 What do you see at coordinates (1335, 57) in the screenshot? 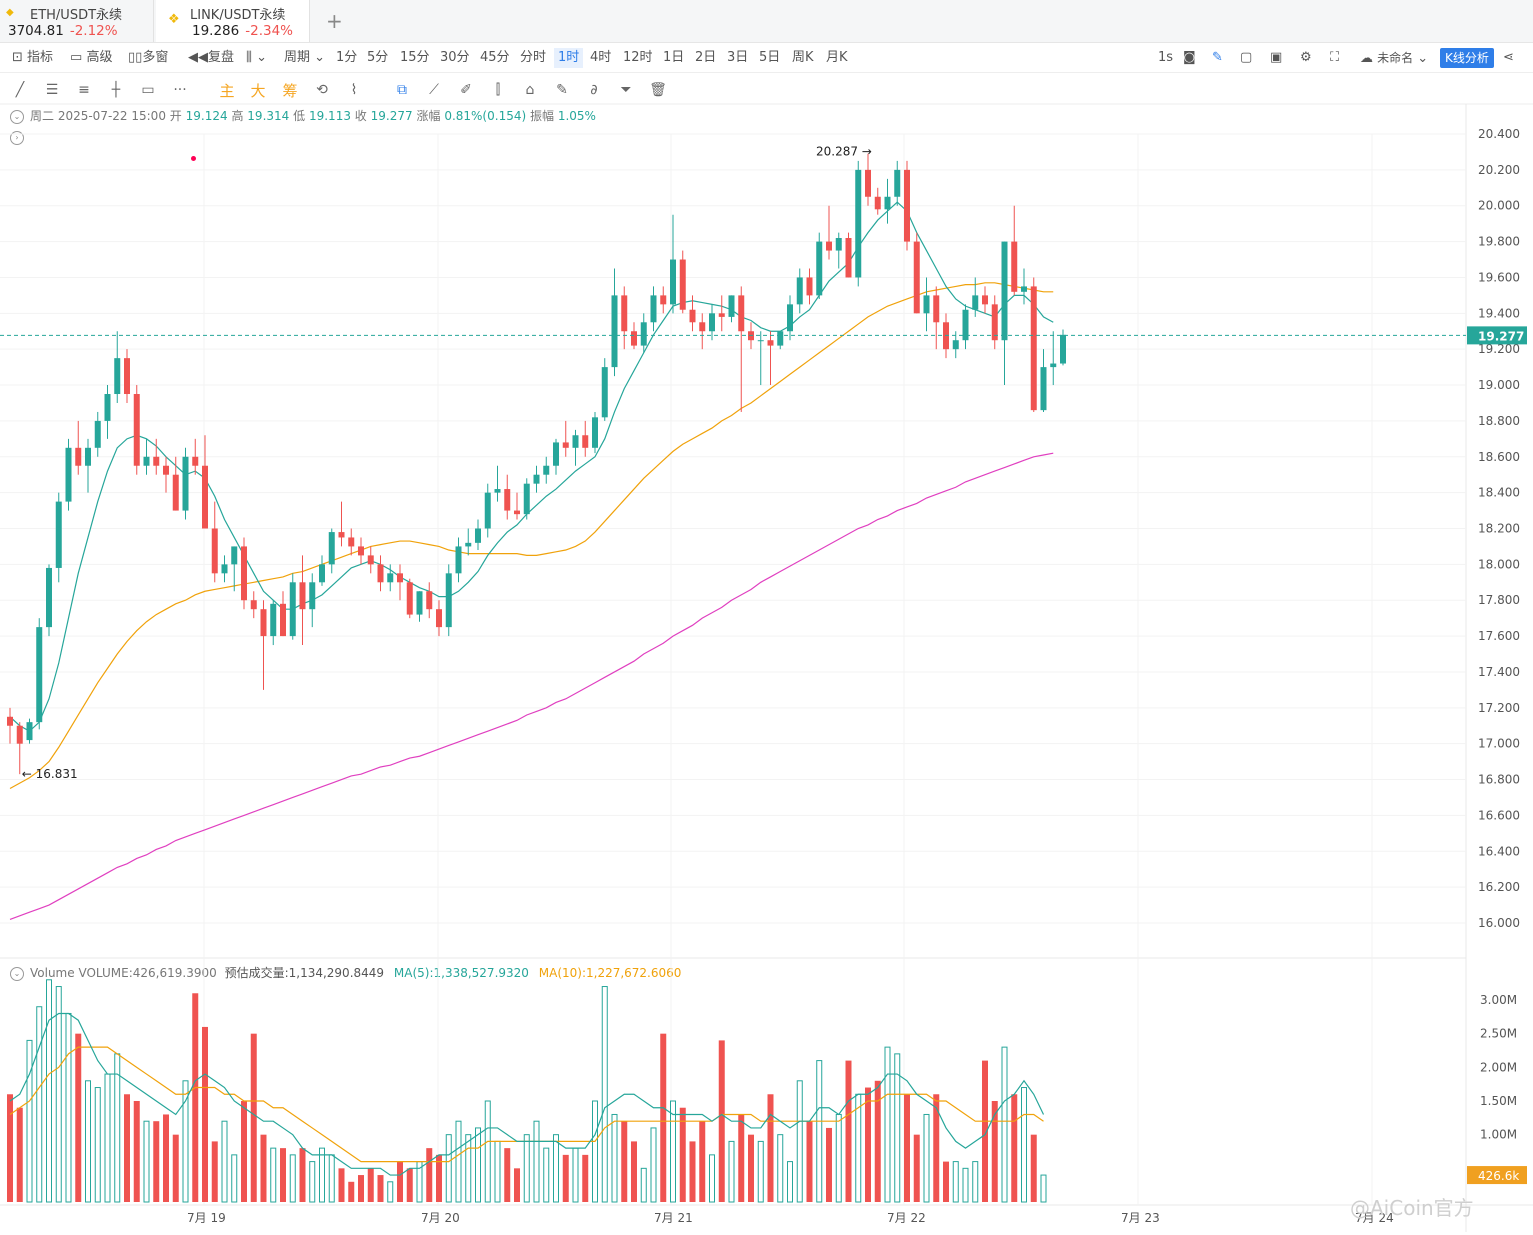
I see `fullscreen-icon: ⛶` at bounding box center [1335, 57].